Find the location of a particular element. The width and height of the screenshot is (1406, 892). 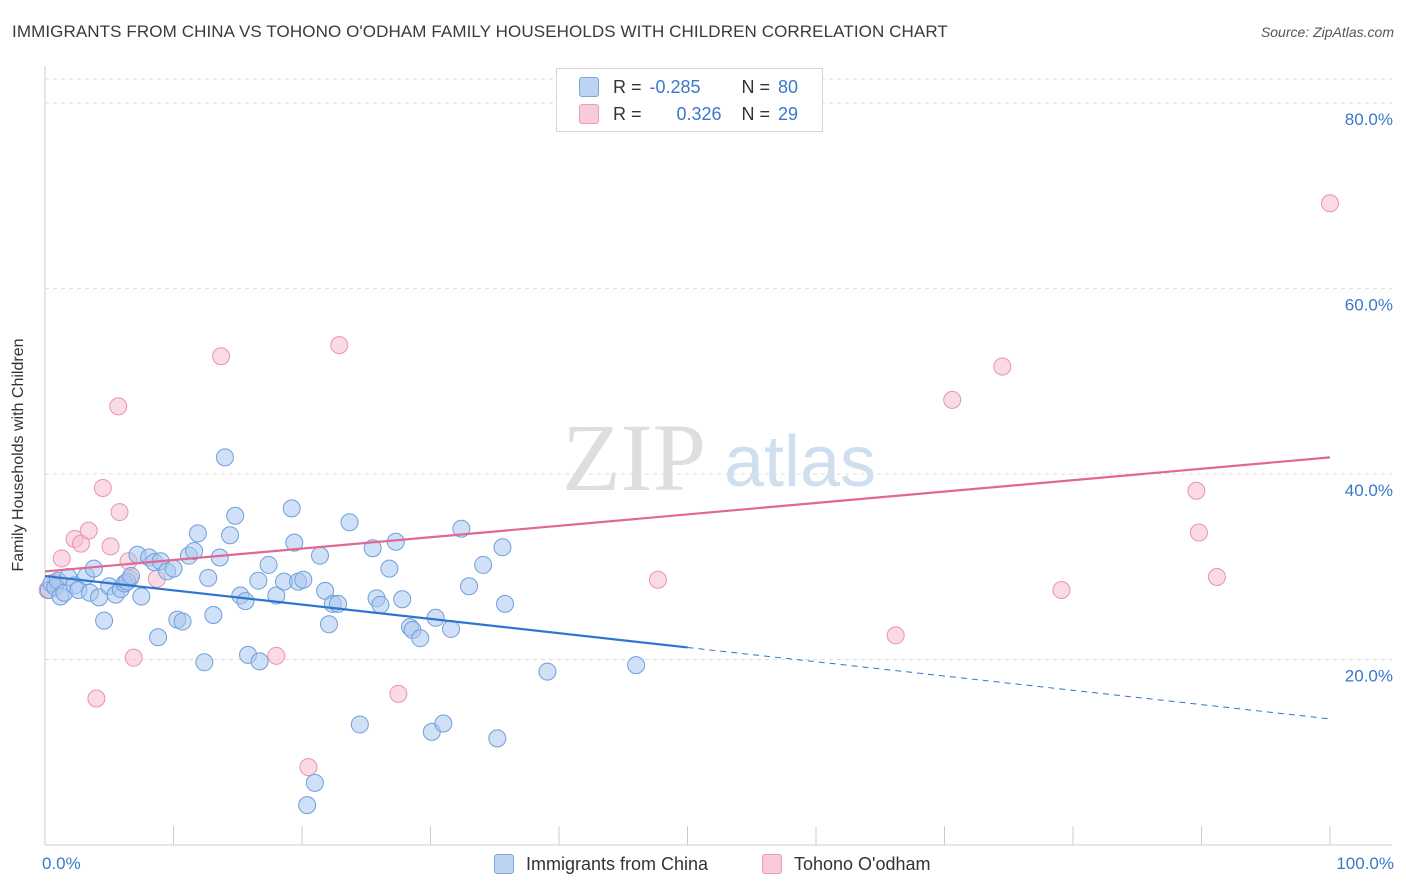

watermark-atlas: atlas is located at coordinates (800, 462).